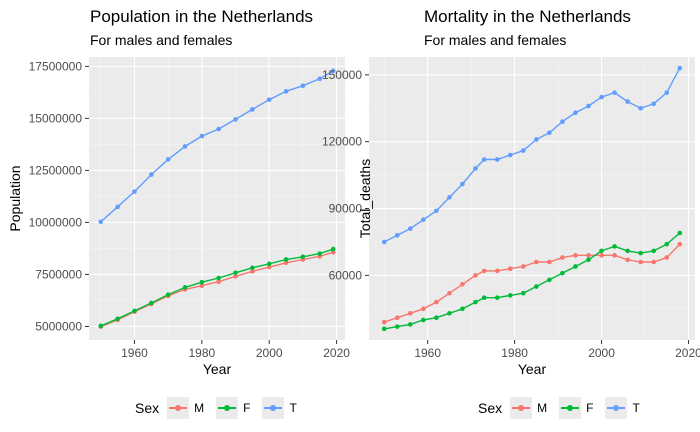  Describe the element at coordinates (58, 274) in the screenshot. I see `y-tick-label: 7500000` at that location.